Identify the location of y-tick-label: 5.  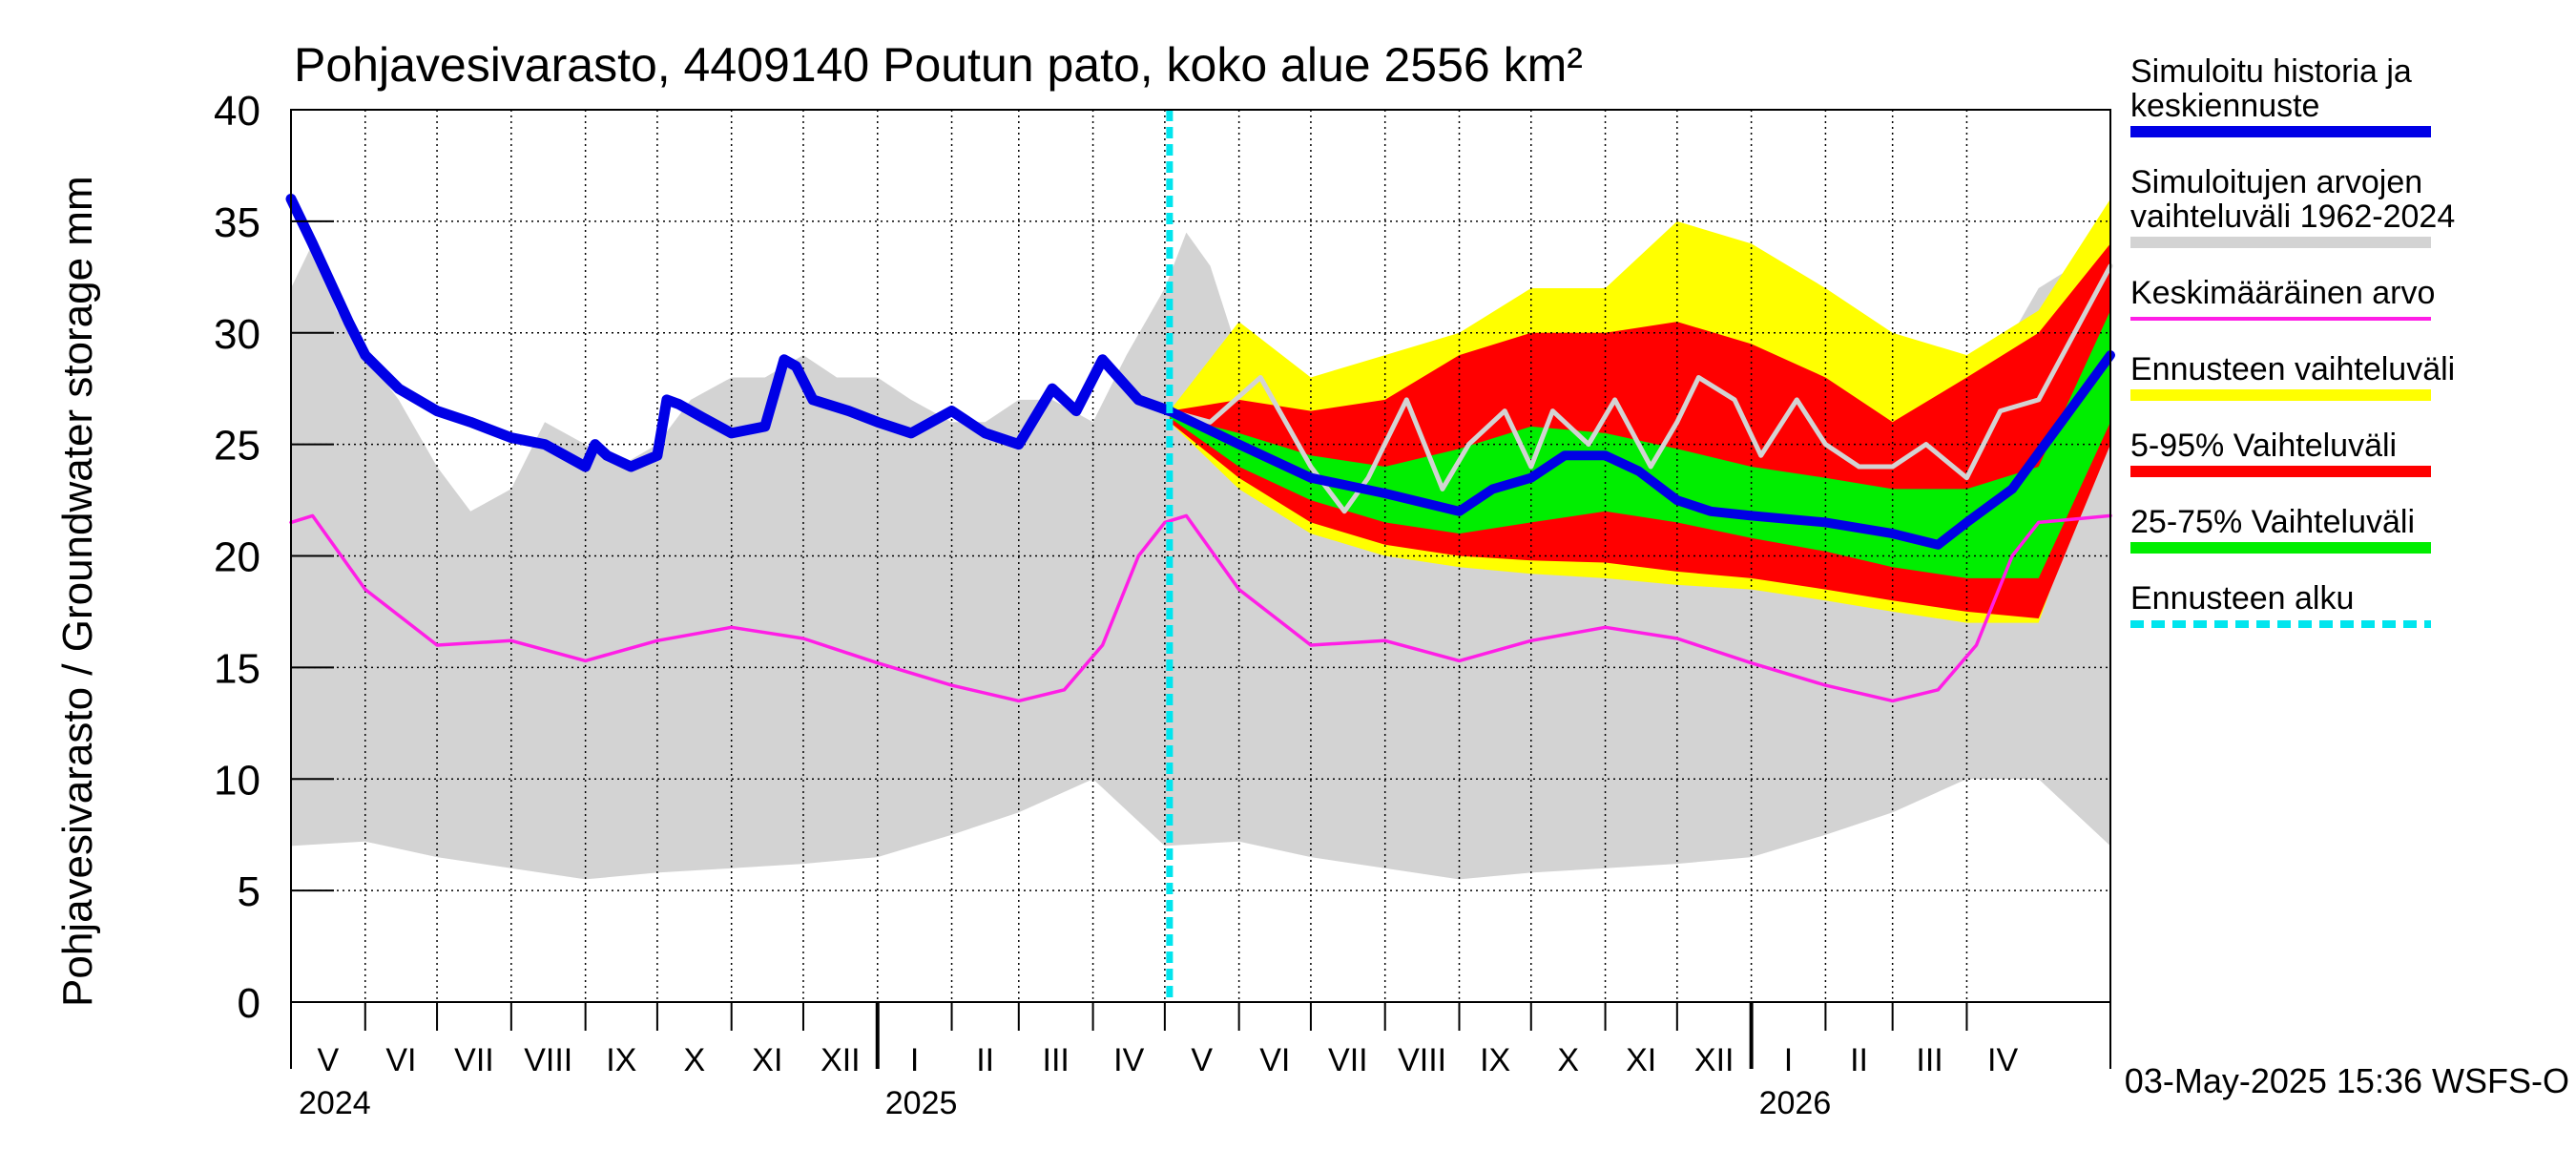
(249, 891).